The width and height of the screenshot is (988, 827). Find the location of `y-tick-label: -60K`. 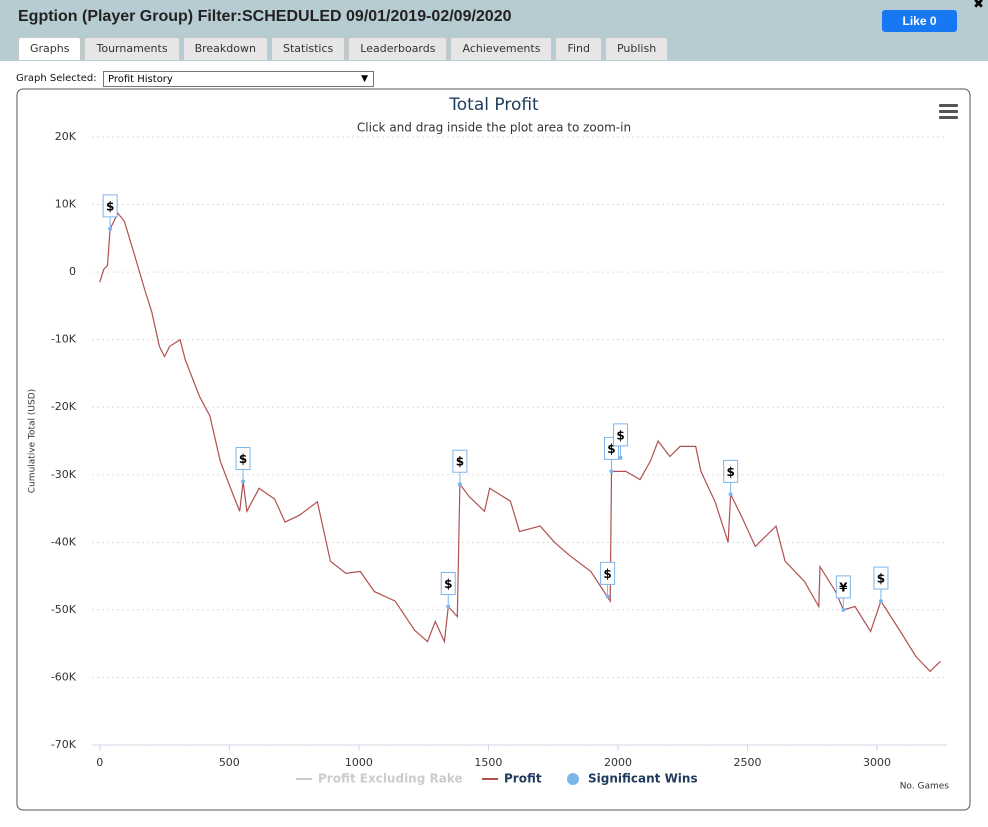

y-tick-label: -60K is located at coordinates (64, 676).